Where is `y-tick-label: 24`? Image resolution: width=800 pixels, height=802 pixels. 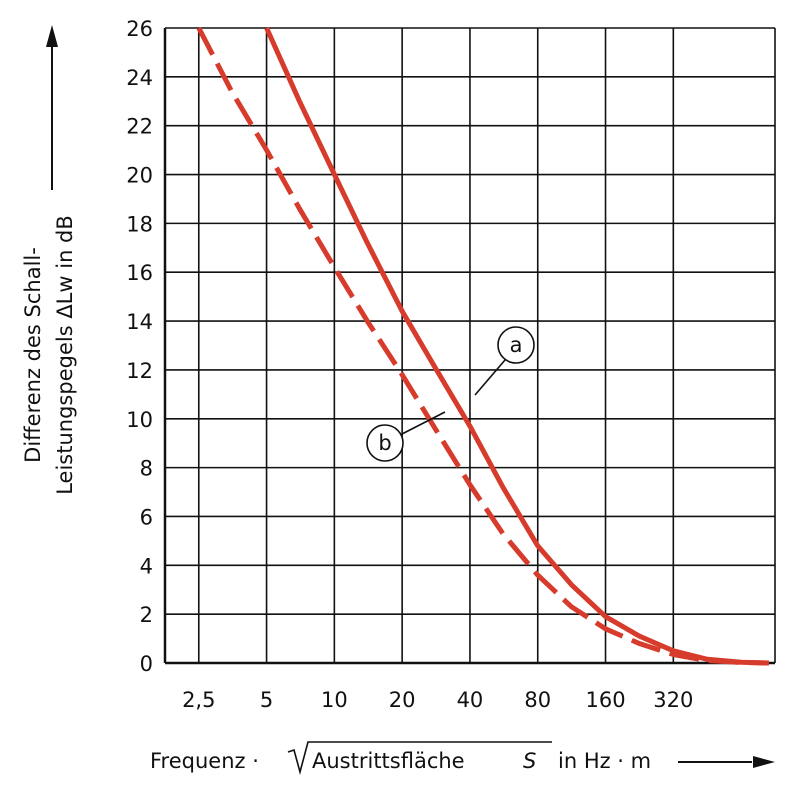 y-tick-label: 24 is located at coordinates (139, 78).